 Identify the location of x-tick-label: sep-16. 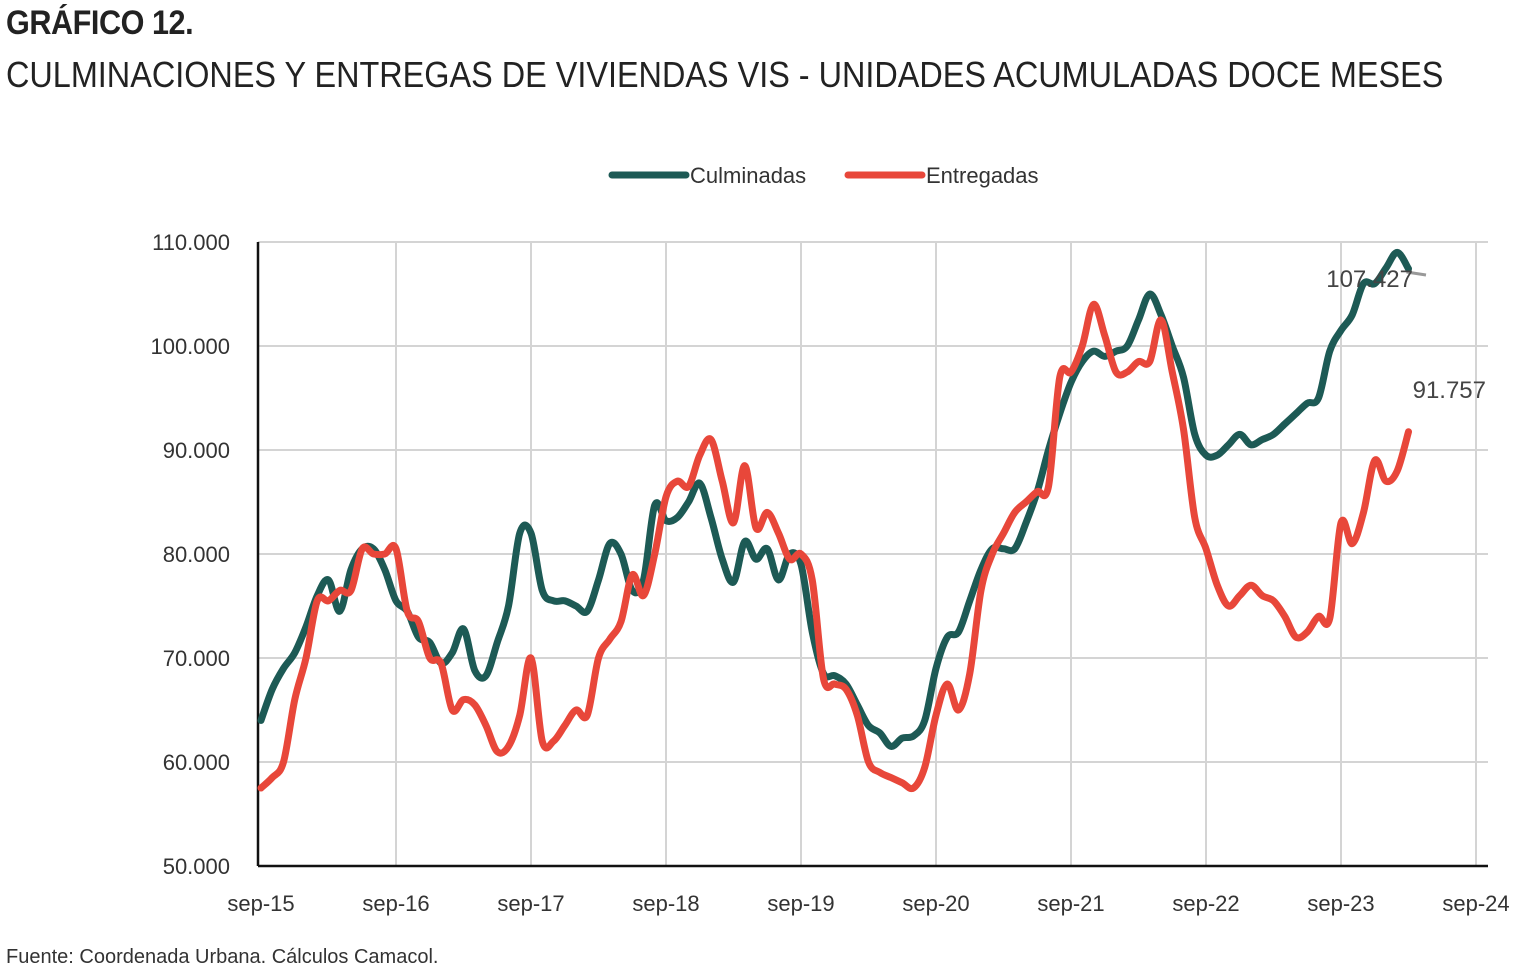
(395, 903).